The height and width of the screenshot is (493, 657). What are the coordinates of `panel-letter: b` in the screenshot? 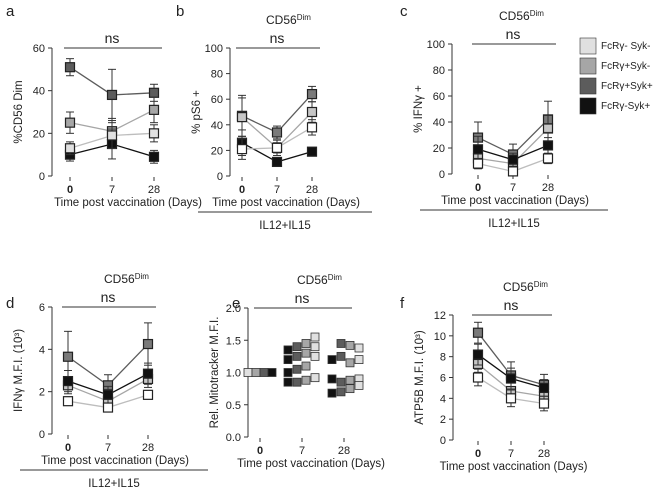 It's located at (180, 11).